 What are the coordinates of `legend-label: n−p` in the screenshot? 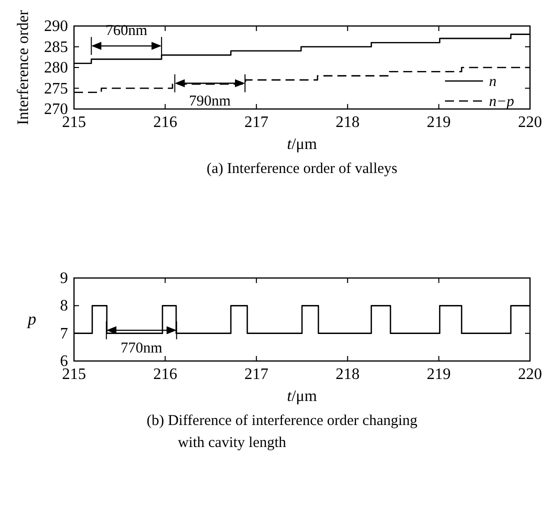 It's located at (502, 102).